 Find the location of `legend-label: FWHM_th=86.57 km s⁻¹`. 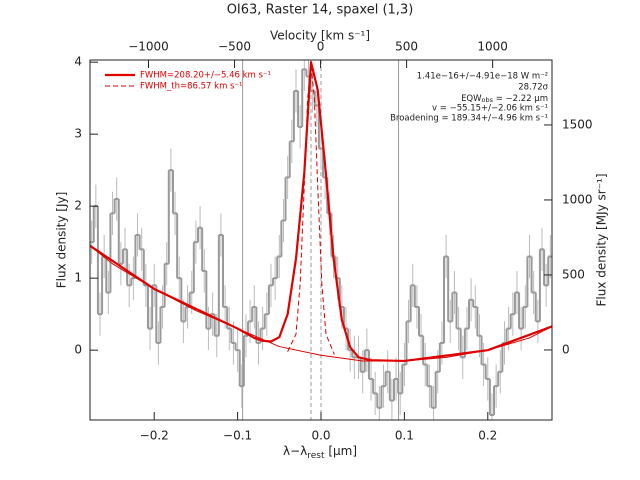

legend-label: FWHM_th=86.57 km s⁻¹ is located at coordinates (191, 87).